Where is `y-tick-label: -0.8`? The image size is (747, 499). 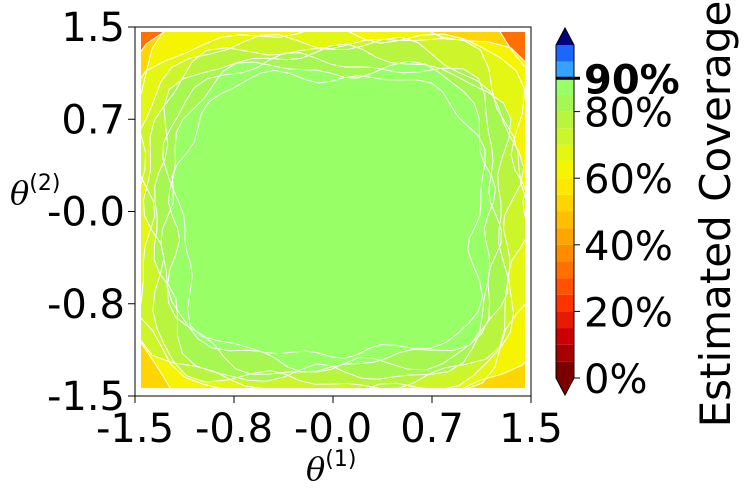 y-tick-label: -0.8 is located at coordinates (86, 305).